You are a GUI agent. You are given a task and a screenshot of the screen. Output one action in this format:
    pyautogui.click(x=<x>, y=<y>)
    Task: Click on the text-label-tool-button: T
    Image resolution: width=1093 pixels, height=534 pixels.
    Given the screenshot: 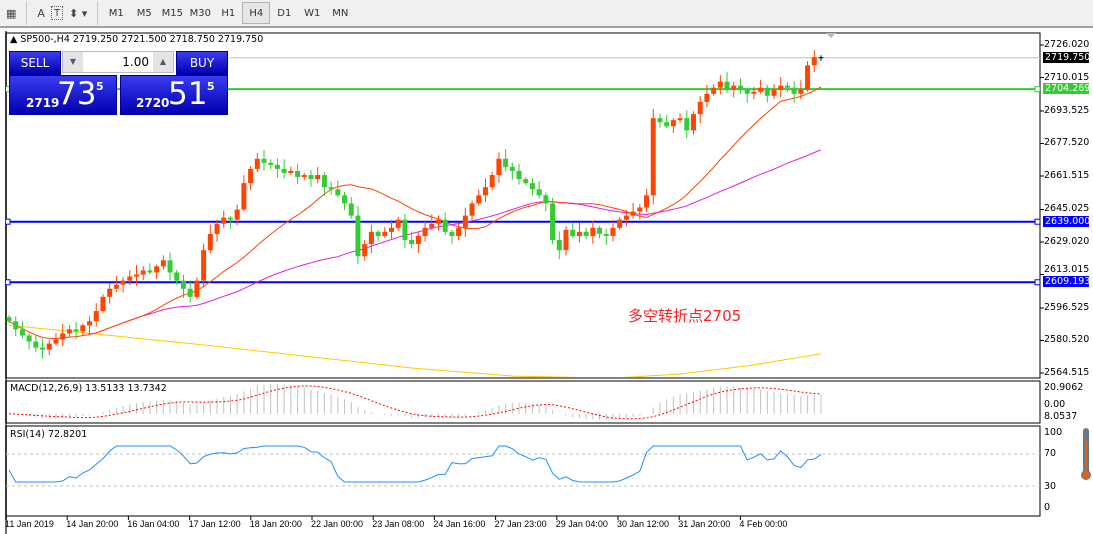 What is the action you would take?
    pyautogui.click(x=57, y=13)
    